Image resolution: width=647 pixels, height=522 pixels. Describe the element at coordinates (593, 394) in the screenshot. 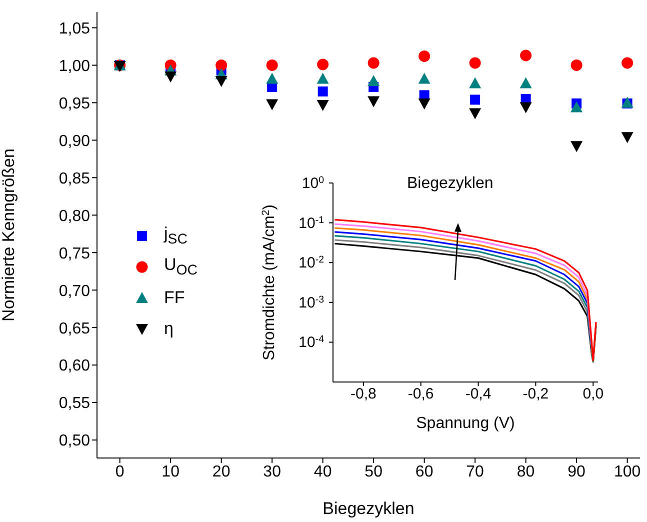

I see `x-tick-label: 0,0` at that location.